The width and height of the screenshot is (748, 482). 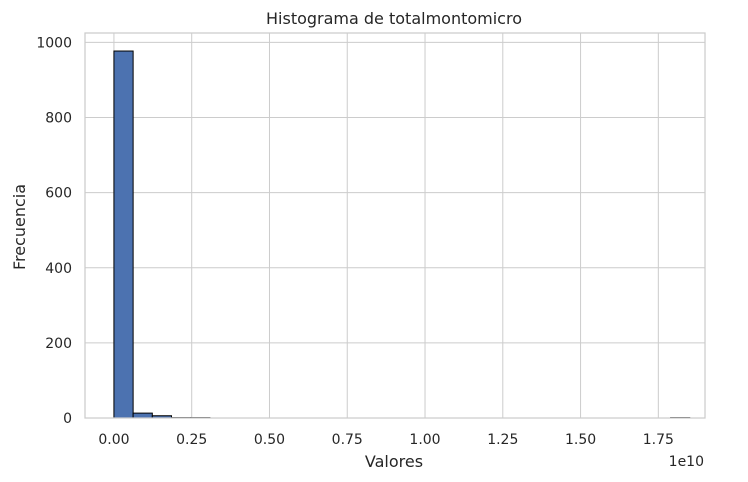 I want to click on x-tick-label: 1.00, so click(x=424, y=440).